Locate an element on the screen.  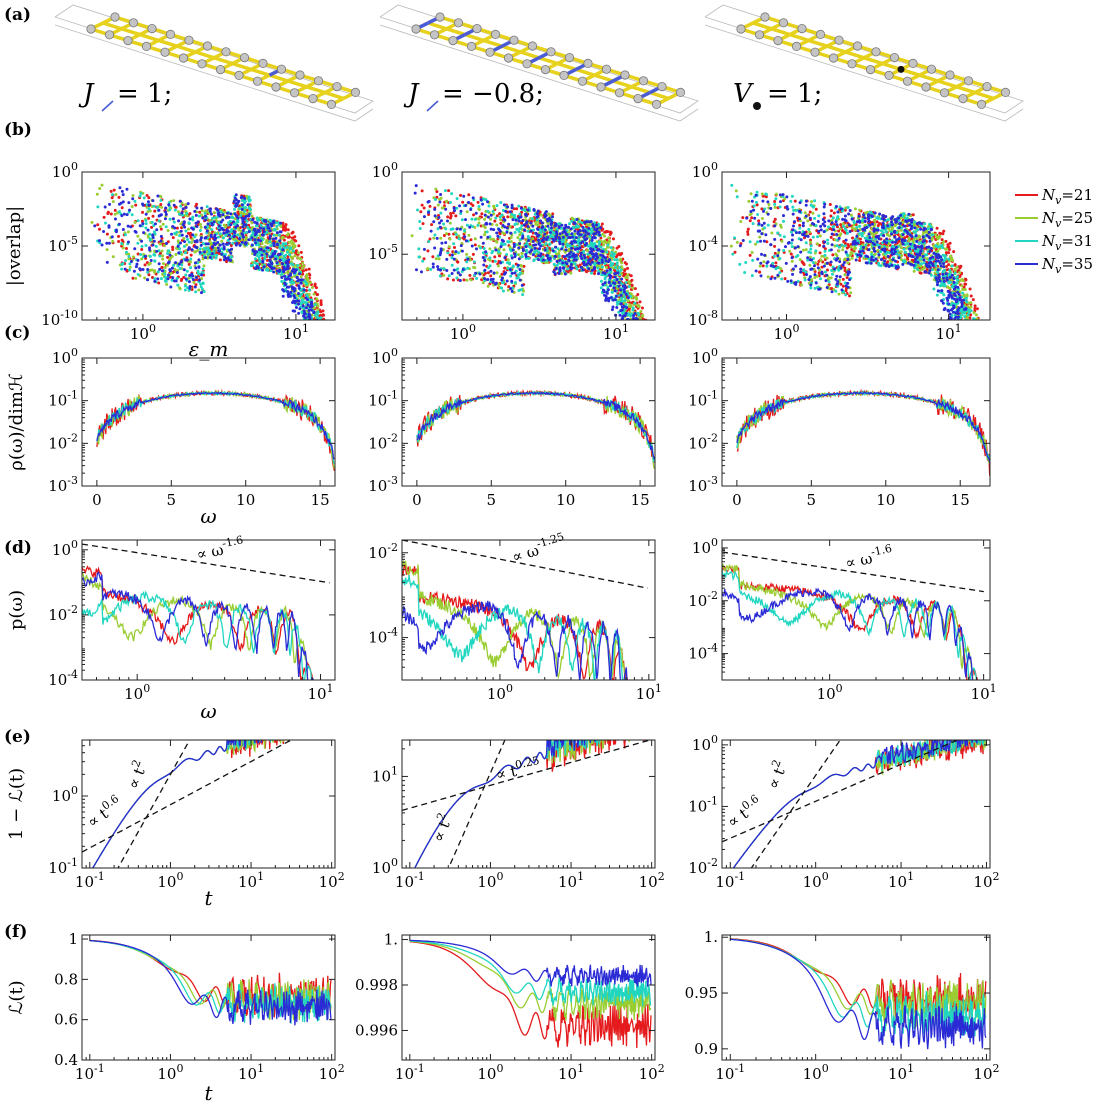
lattice-box is located at coordinates (864, 73).